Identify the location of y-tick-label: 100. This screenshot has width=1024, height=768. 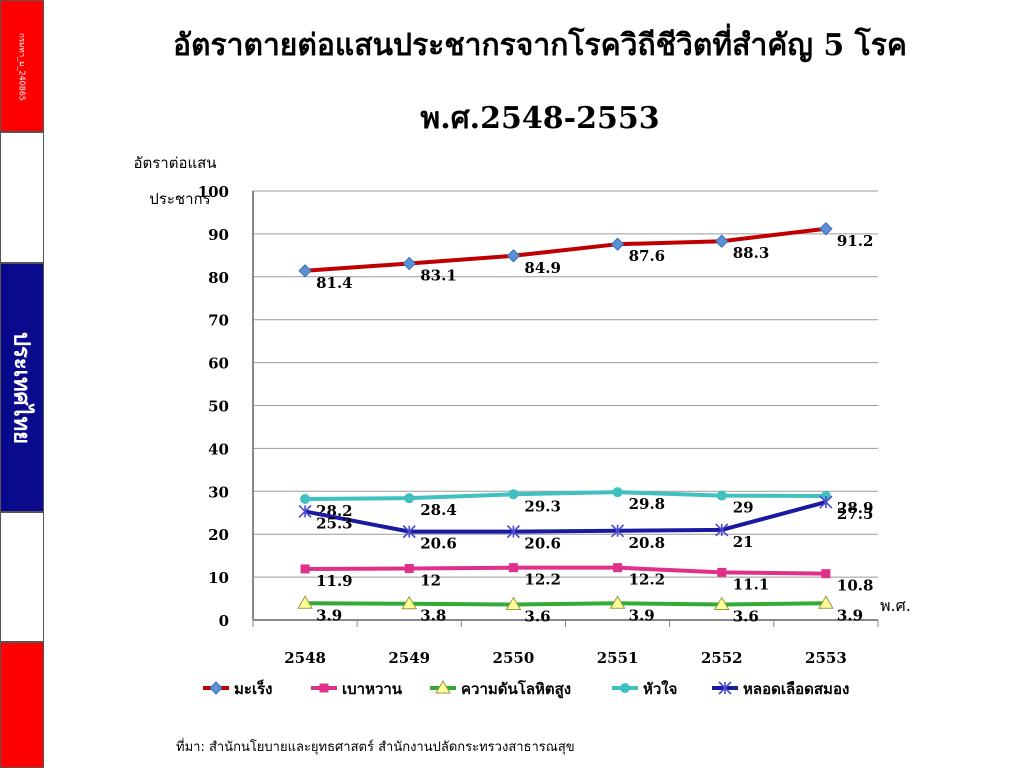
(213, 192).